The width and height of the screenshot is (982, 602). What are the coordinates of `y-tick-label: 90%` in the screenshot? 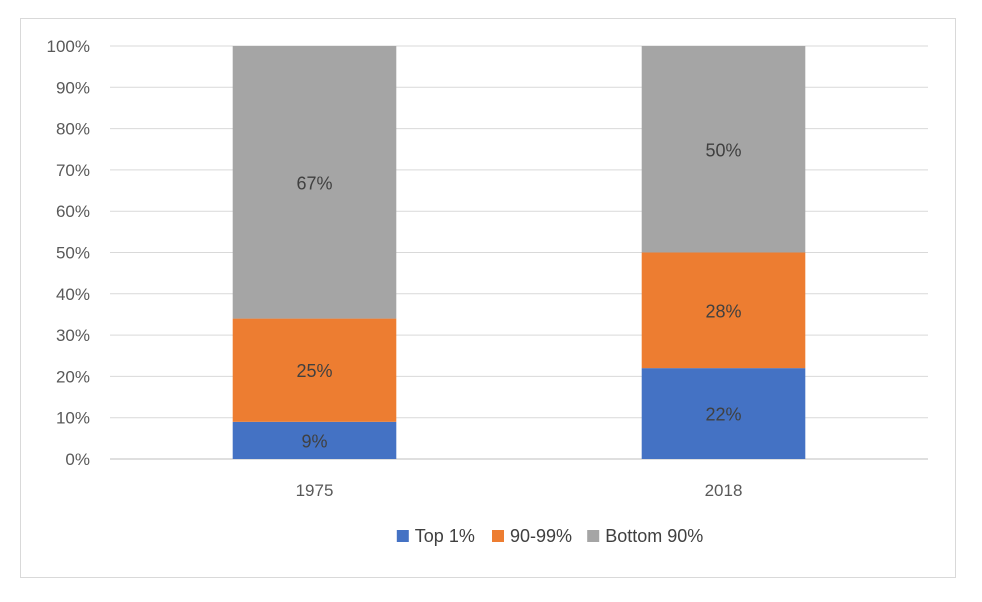 It's located at (73, 87).